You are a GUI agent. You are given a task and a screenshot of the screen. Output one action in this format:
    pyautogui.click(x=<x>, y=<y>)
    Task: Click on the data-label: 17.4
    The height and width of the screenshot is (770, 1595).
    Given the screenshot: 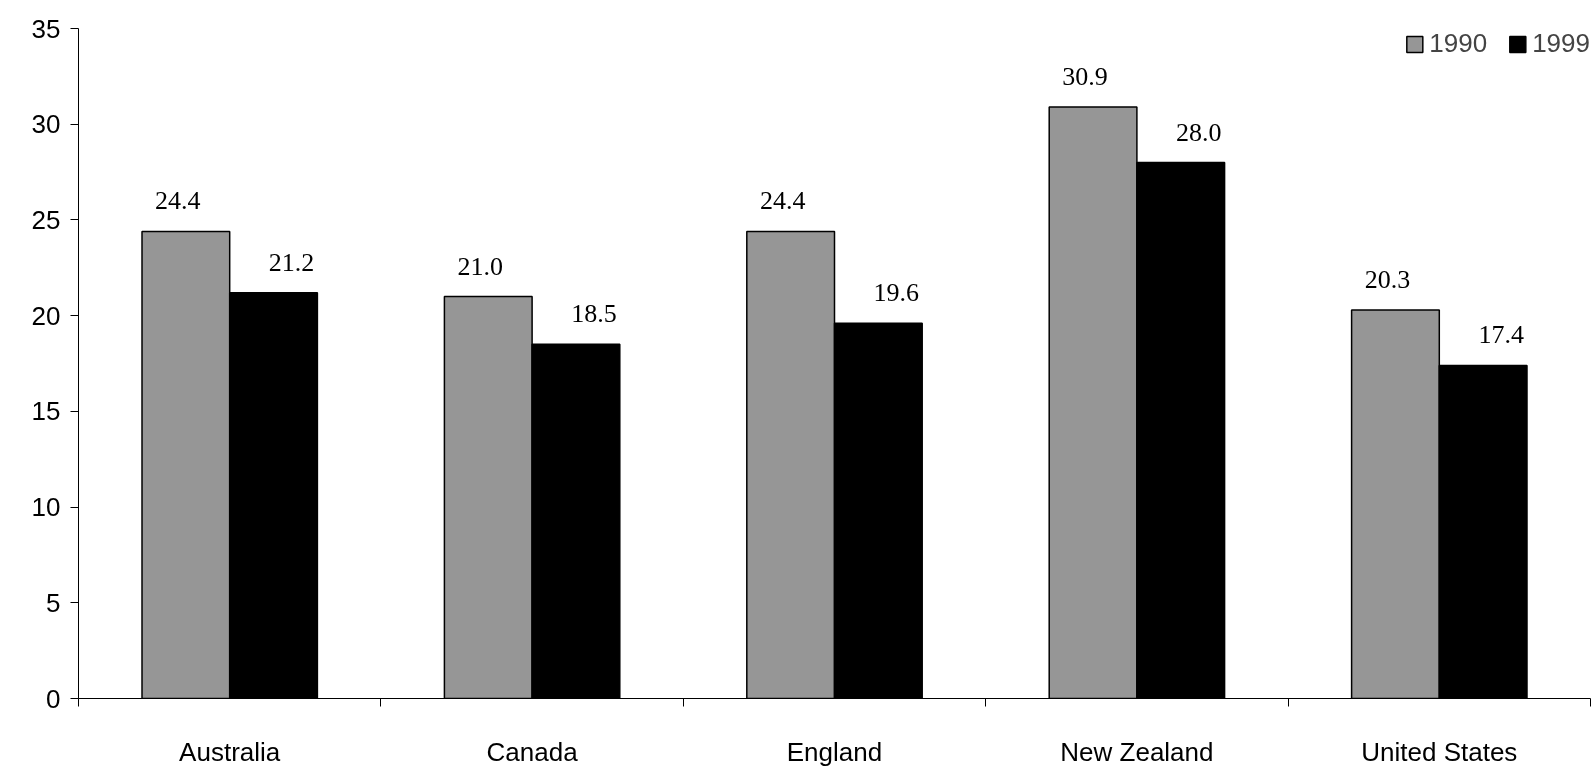 What is the action you would take?
    pyautogui.click(x=1501, y=335)
    